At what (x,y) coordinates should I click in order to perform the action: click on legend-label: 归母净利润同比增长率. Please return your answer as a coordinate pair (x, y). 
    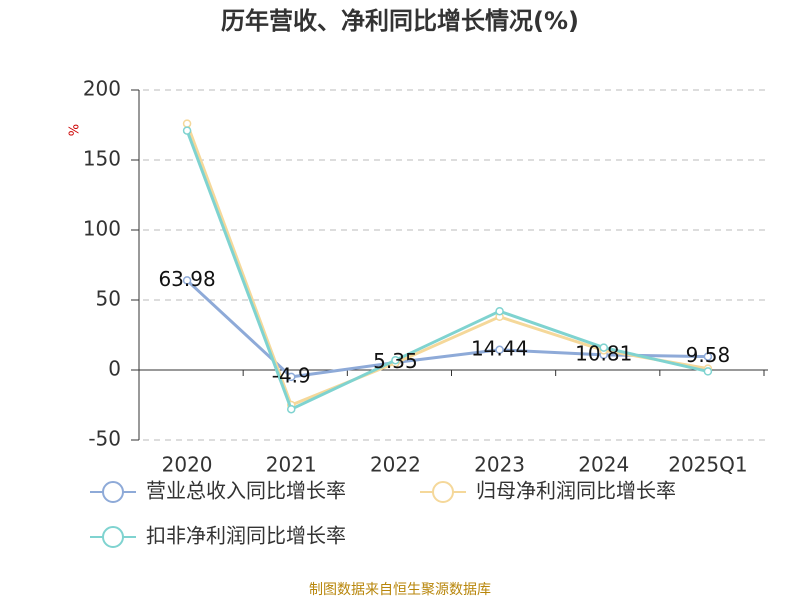
    Looking at the image, I should click on (576, 491).